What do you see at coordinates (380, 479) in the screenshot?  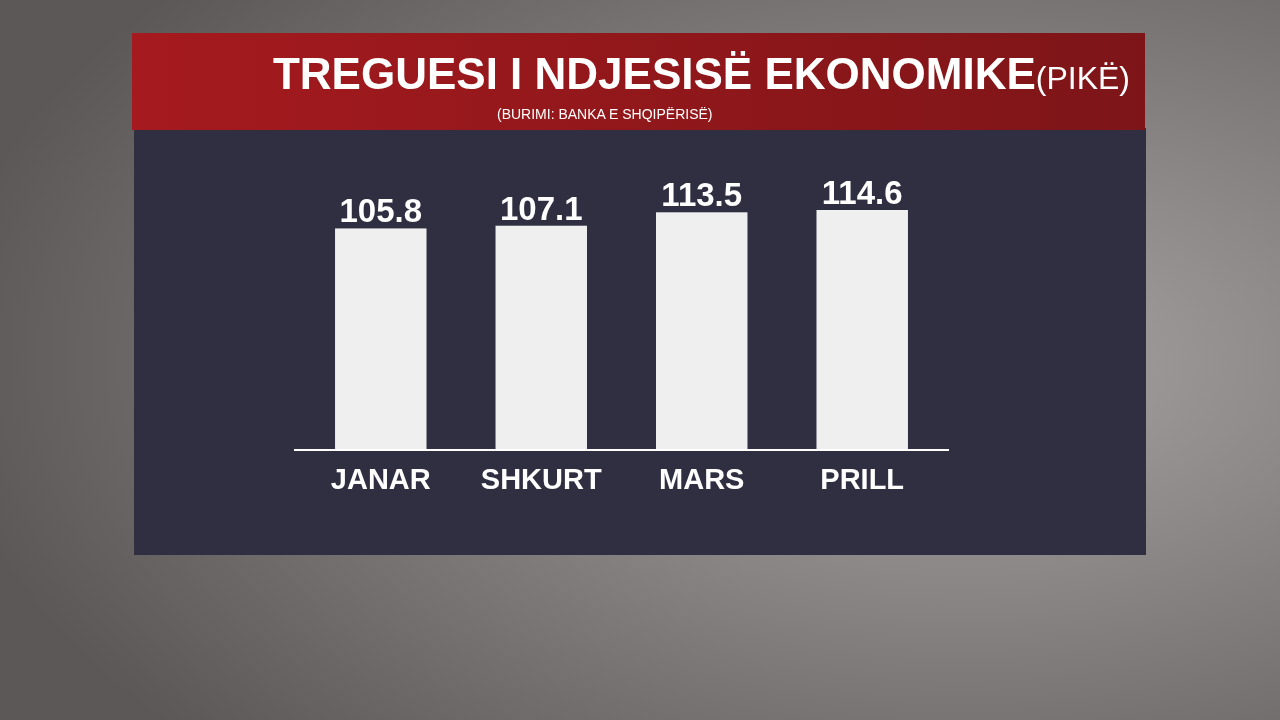 I see `x-tick-label: JANAR` at bounding box center [380, 479].